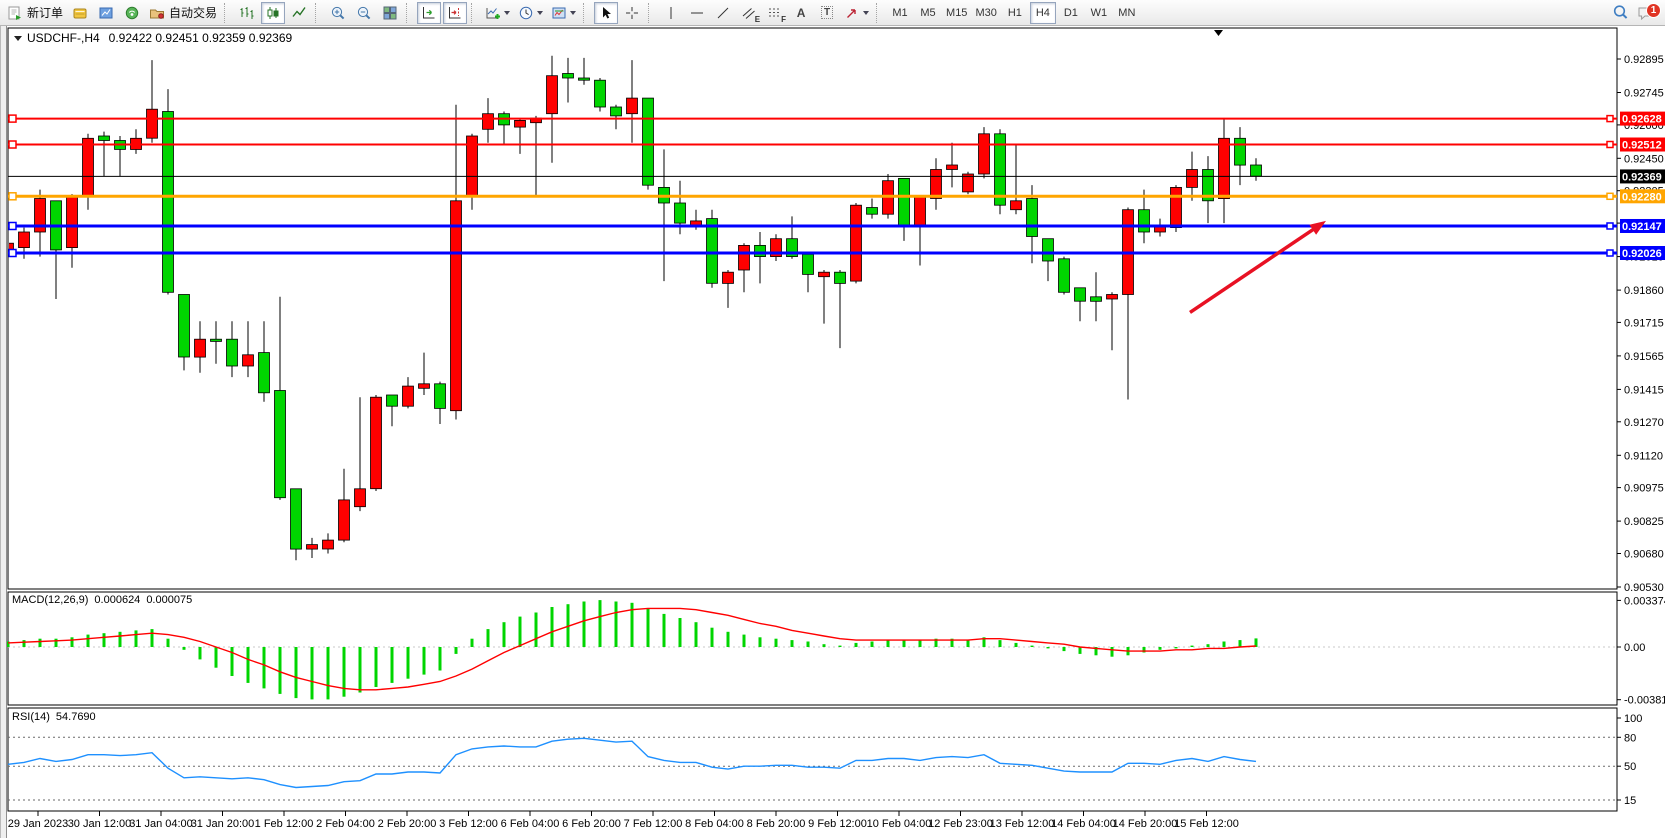  I want to click on auto-scroll-button, so click(429, 12).